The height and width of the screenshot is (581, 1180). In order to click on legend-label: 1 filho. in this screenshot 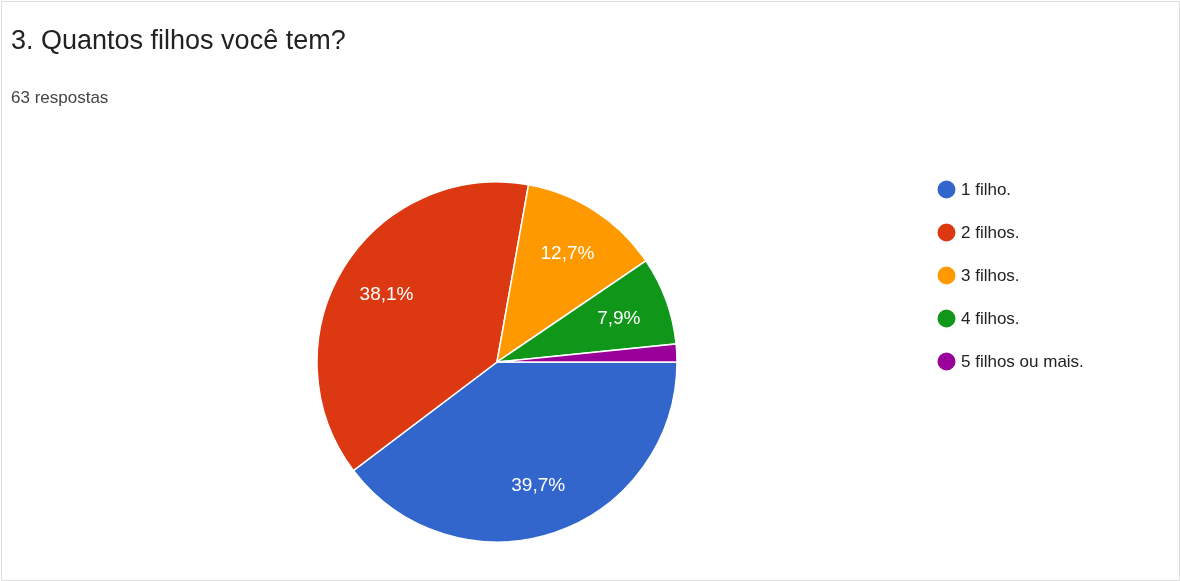, I will do `click(986, 189)`.